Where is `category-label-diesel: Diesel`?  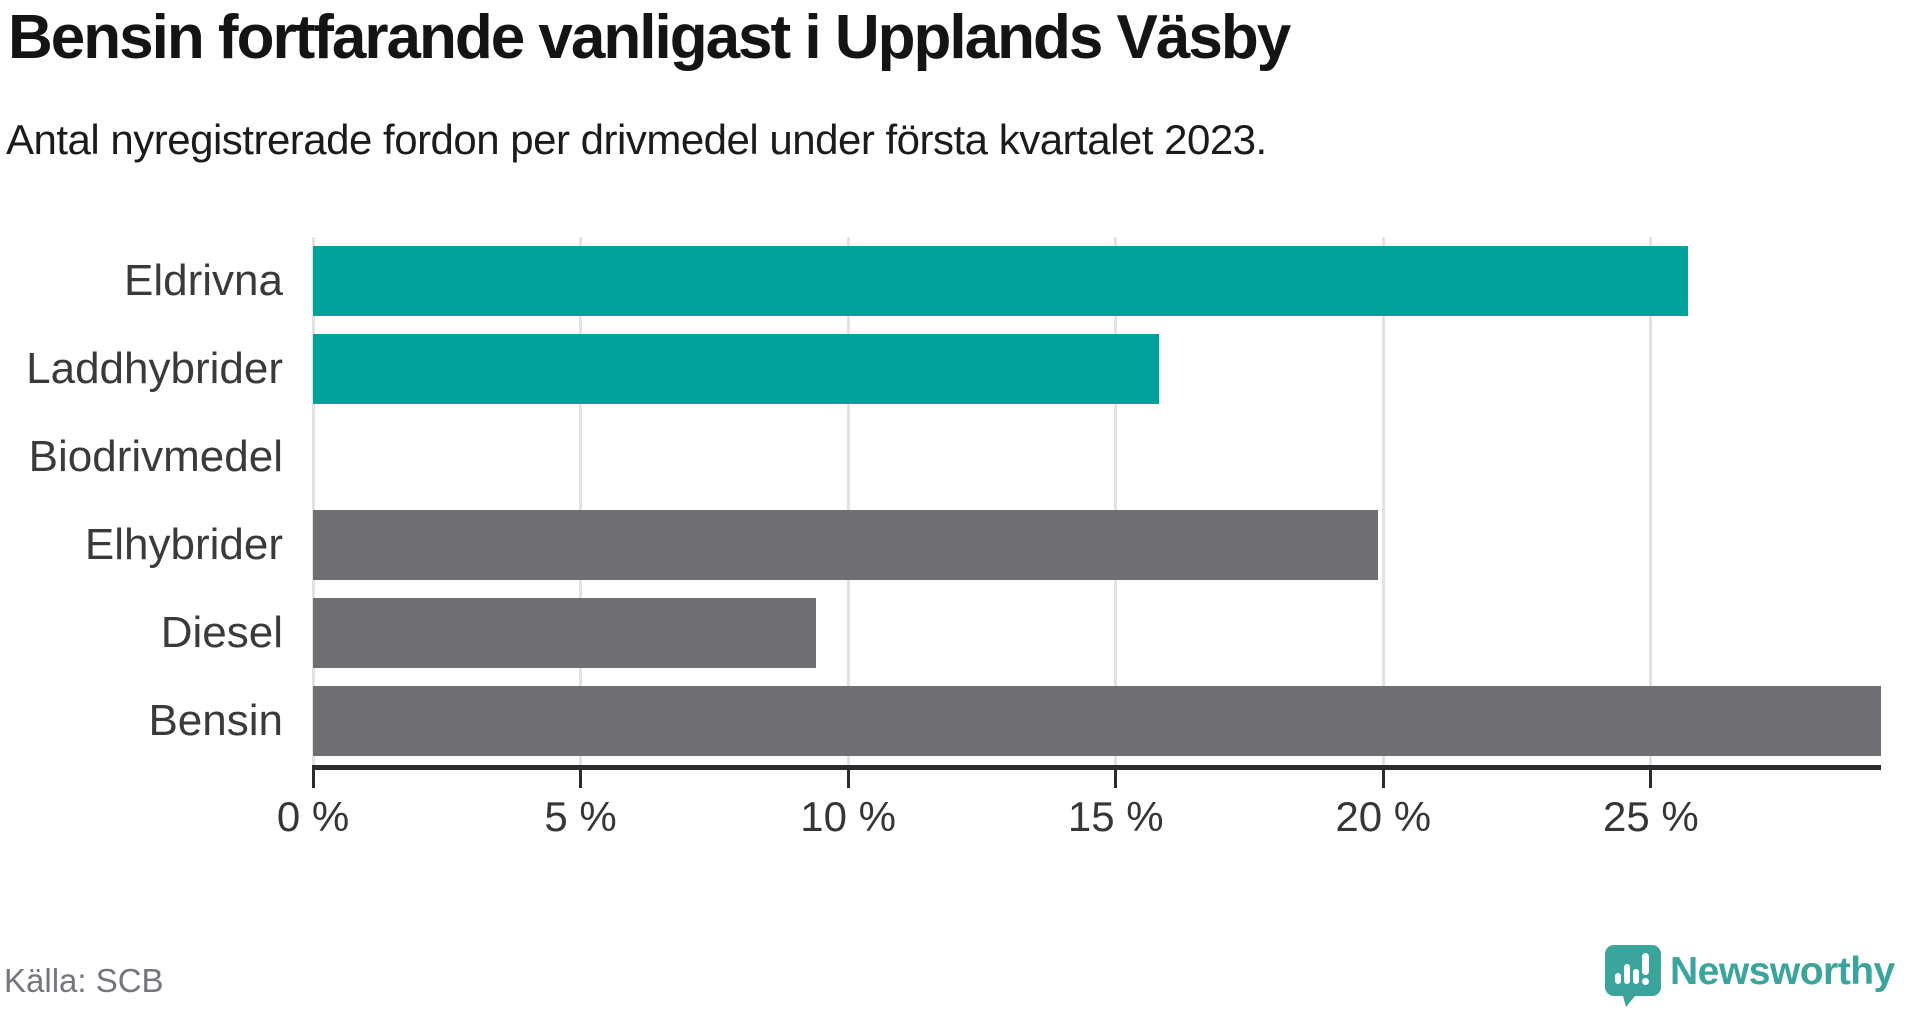
category-label-diesel: Diesel is located at coordinates (221, 632).